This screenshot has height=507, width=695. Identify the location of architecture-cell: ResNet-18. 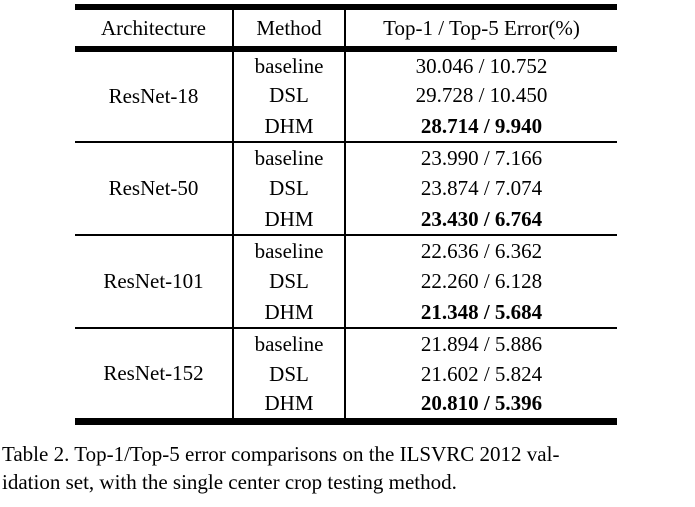
(153, 96).